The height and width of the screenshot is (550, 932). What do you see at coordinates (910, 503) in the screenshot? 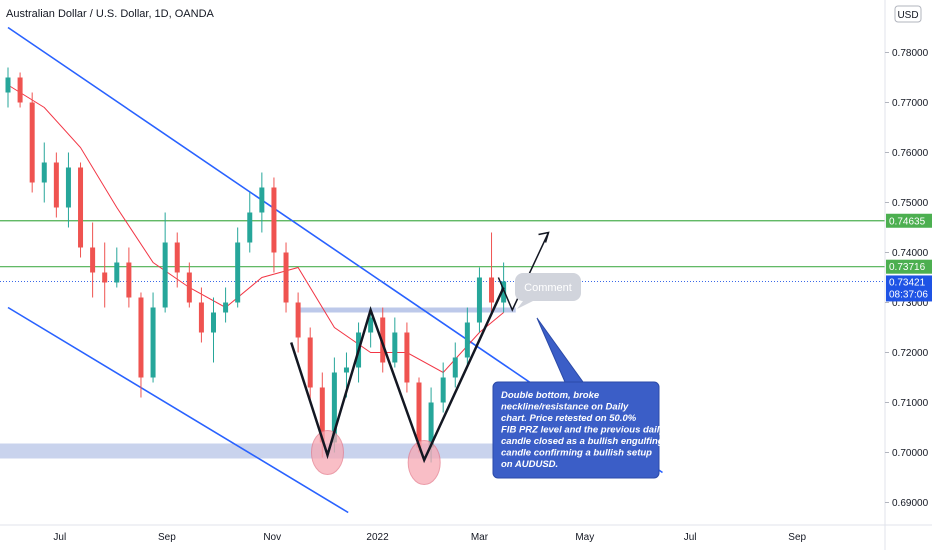
I see `y-tick-label: 0.69000` at bounding box center [910, 503].